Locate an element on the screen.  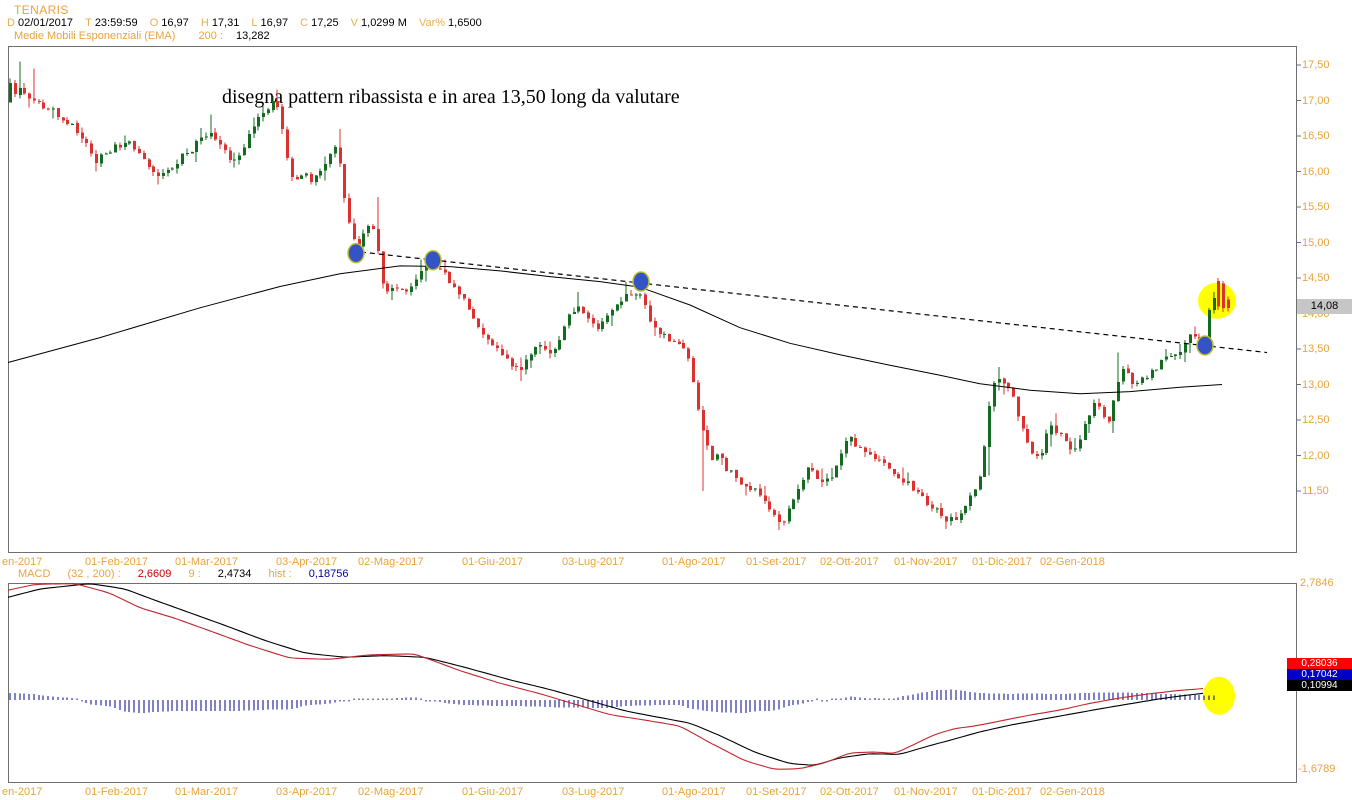
price-axis-label: 12,50 is located at coordinates (1316, 420).